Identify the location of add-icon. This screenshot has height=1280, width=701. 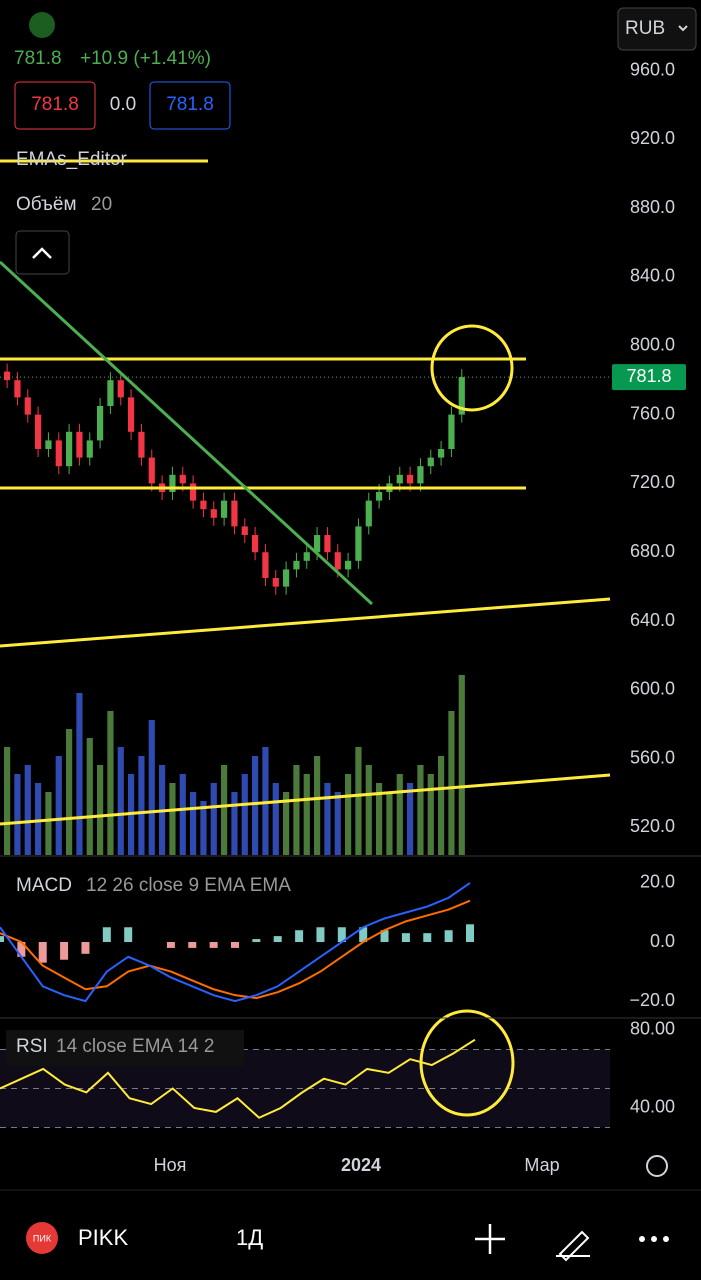
(490, 1239).